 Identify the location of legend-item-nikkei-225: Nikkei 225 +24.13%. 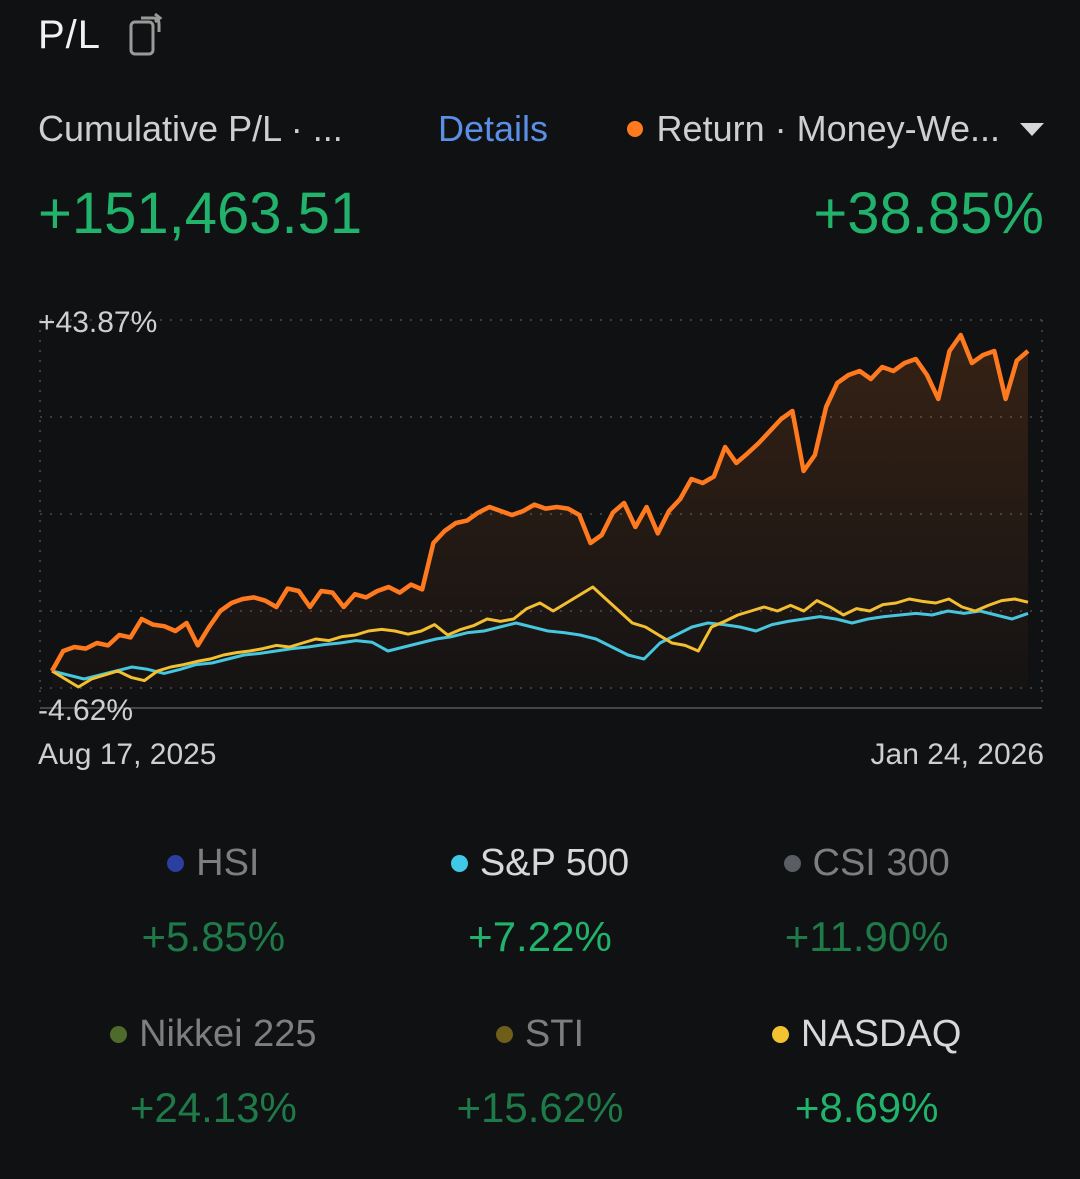
(213, 1072).